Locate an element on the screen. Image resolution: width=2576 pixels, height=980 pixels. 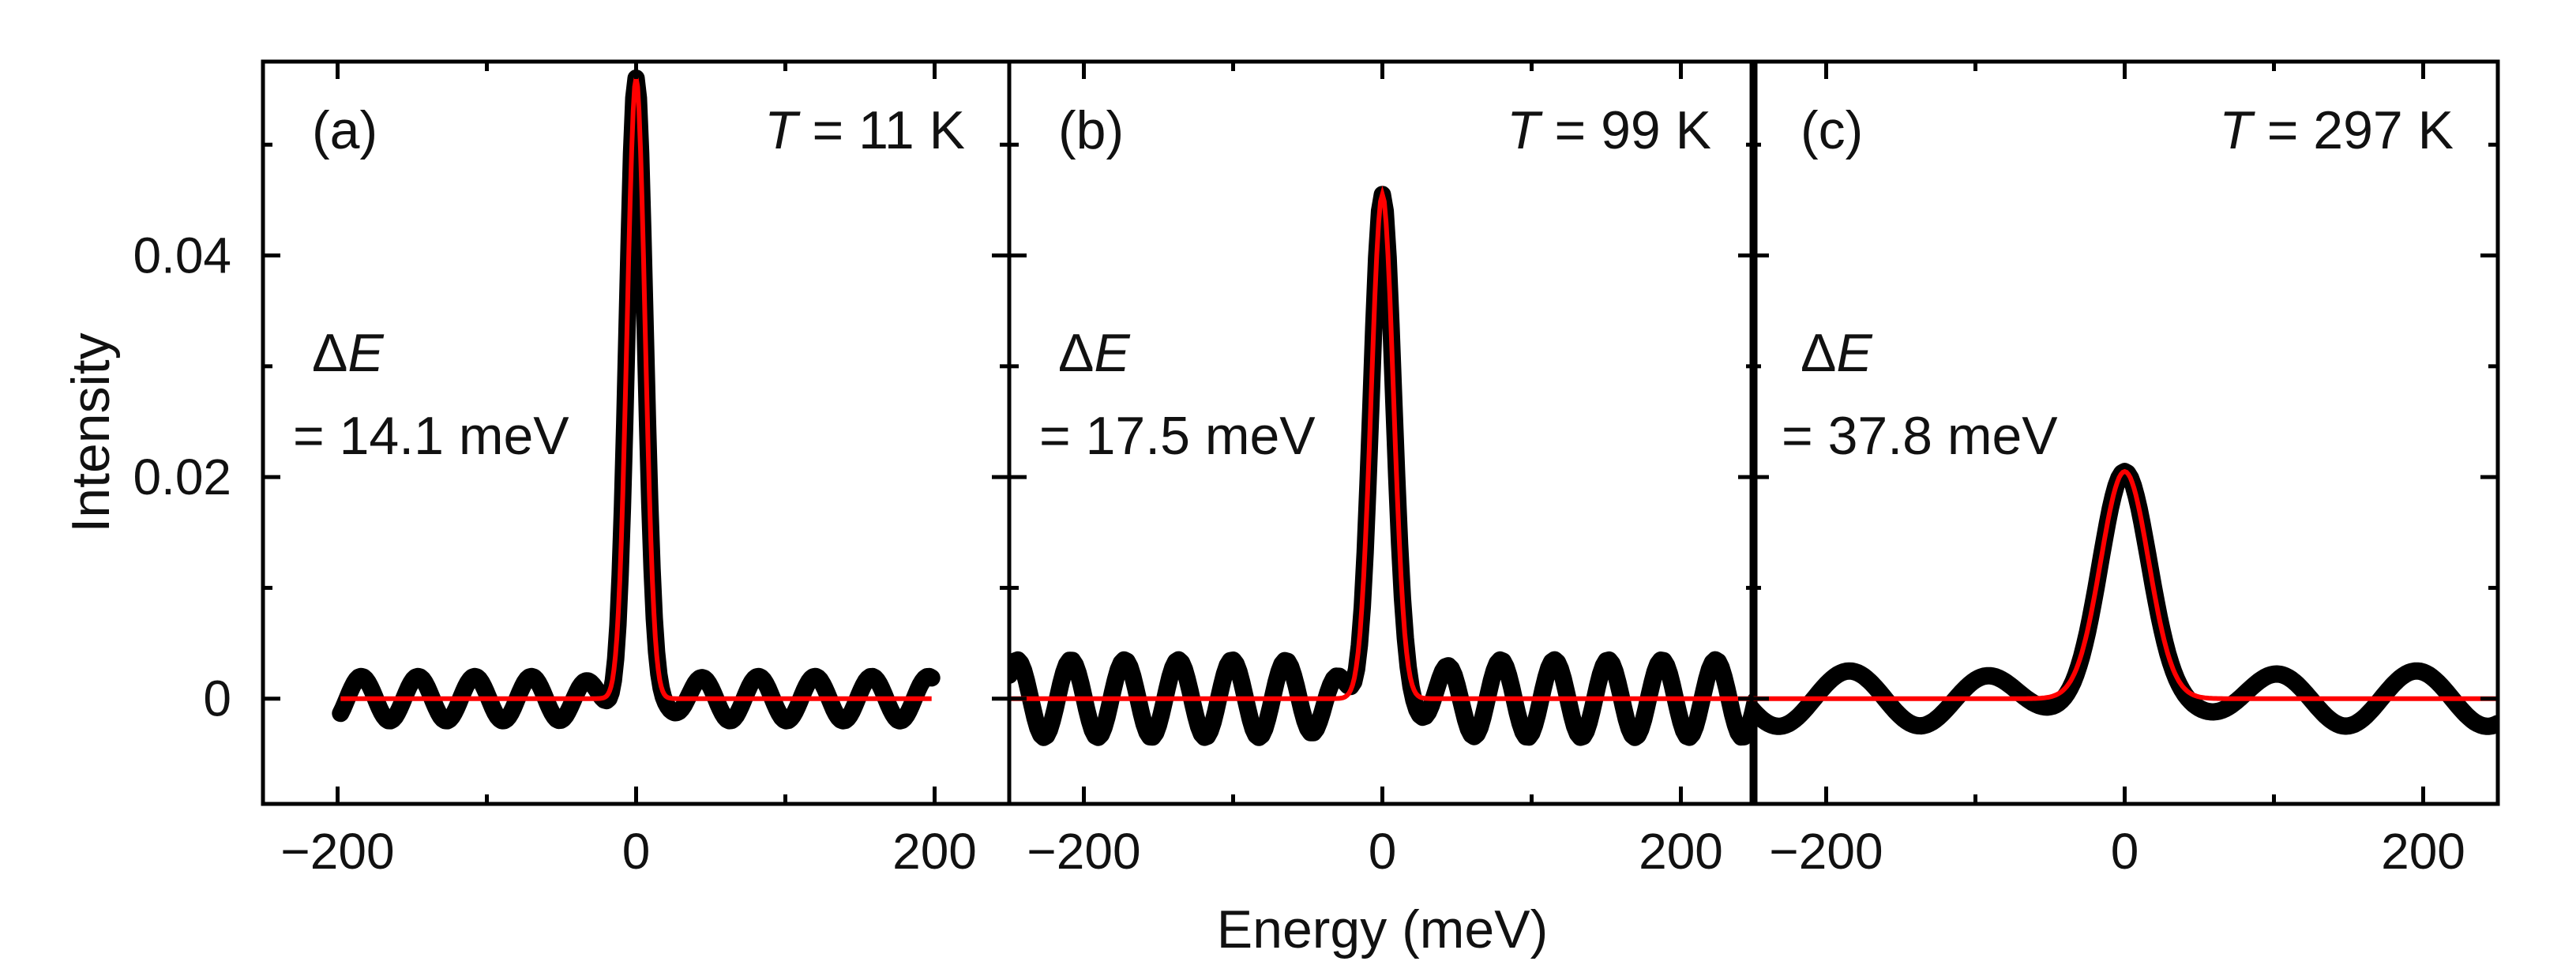
panel-c-curves is located at coordinates (2125, 599).